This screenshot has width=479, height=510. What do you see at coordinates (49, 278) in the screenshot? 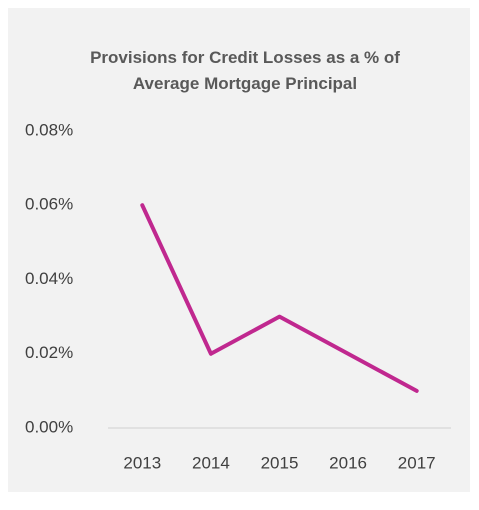
I see `y-tick-label: 0.04%` at bounding box center [49, 278].